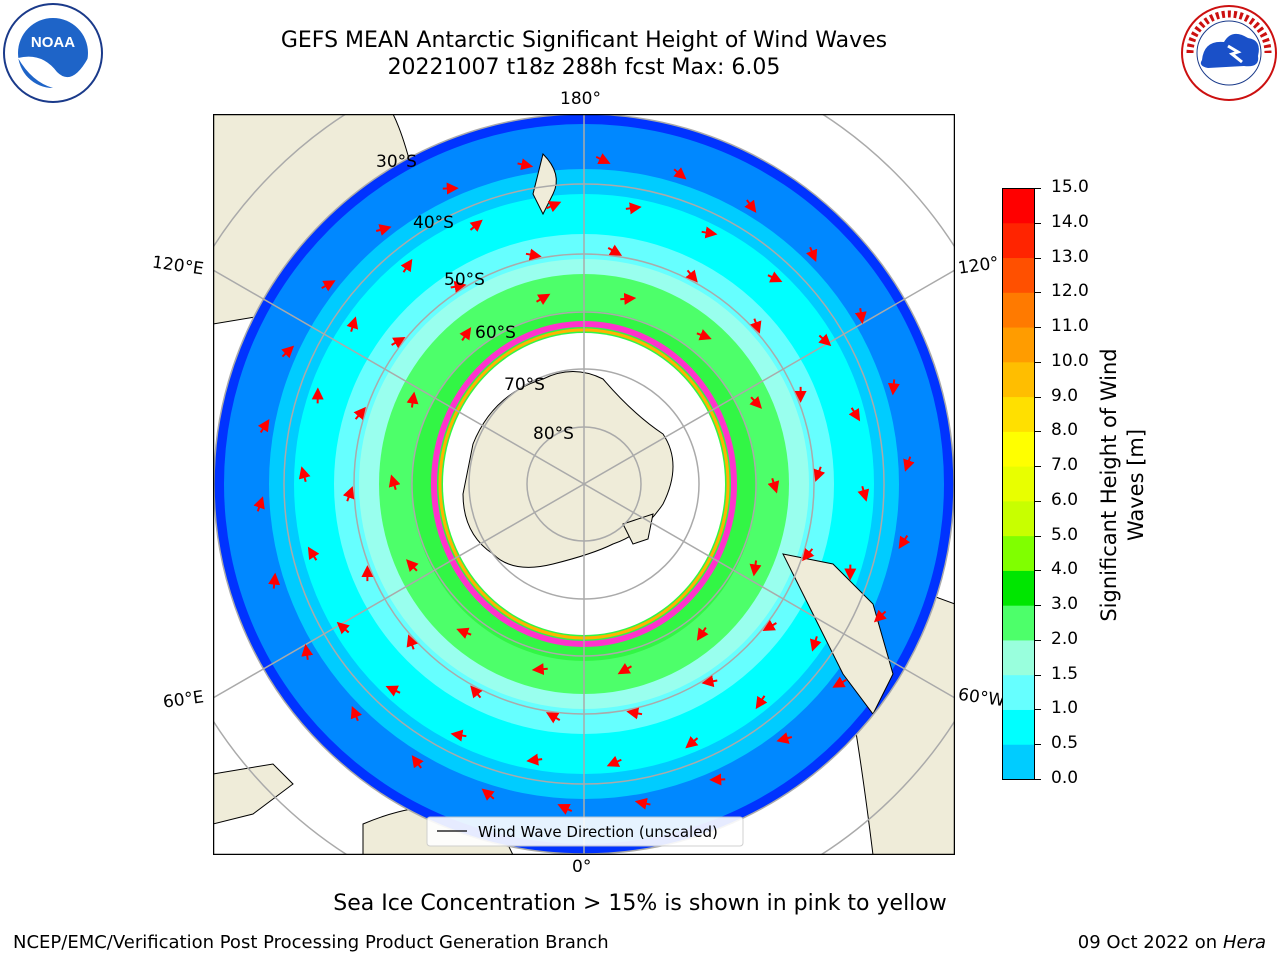 The image size is (1280, 960). I want to click on lon-label-left-upper: 120°E, so click(177, 266).